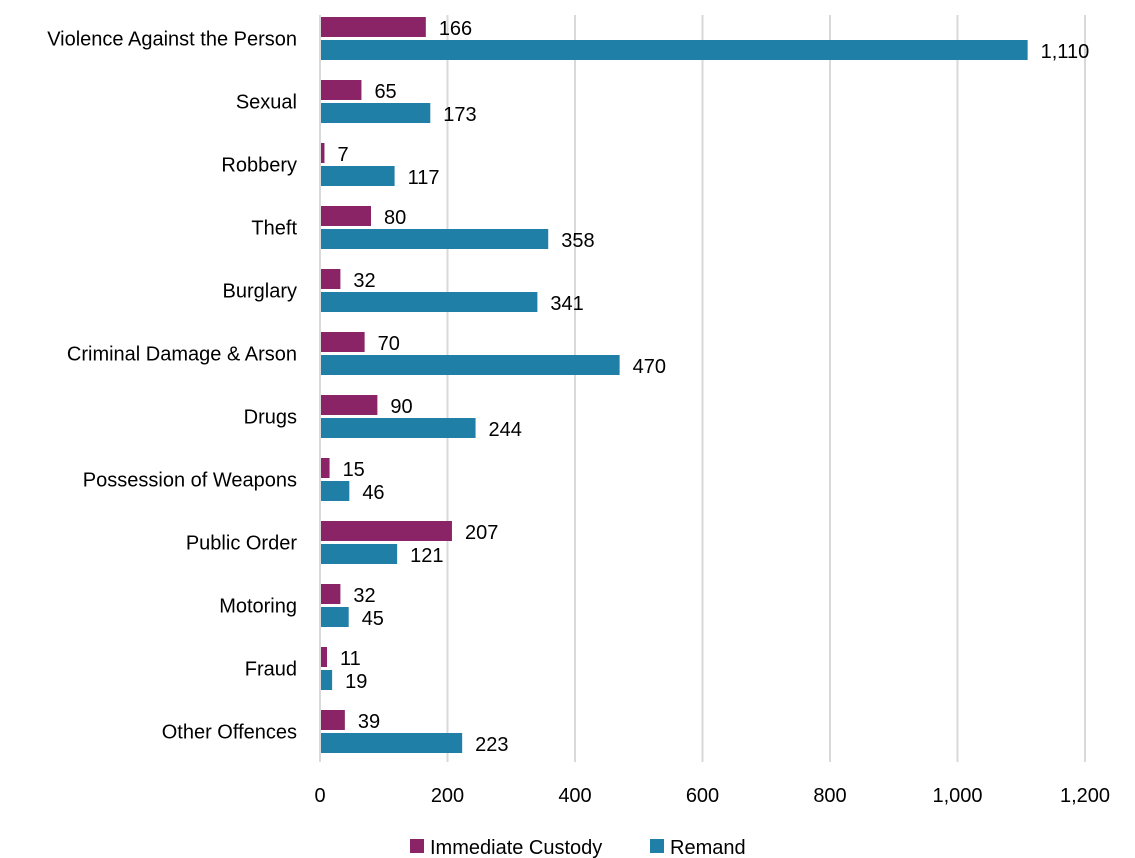 Image resolution: width=1135 pixels, height=858 pixels. Describe the element at coordinates (241, 544) in the screenshot. I see `category-label: Public Order` at that location.